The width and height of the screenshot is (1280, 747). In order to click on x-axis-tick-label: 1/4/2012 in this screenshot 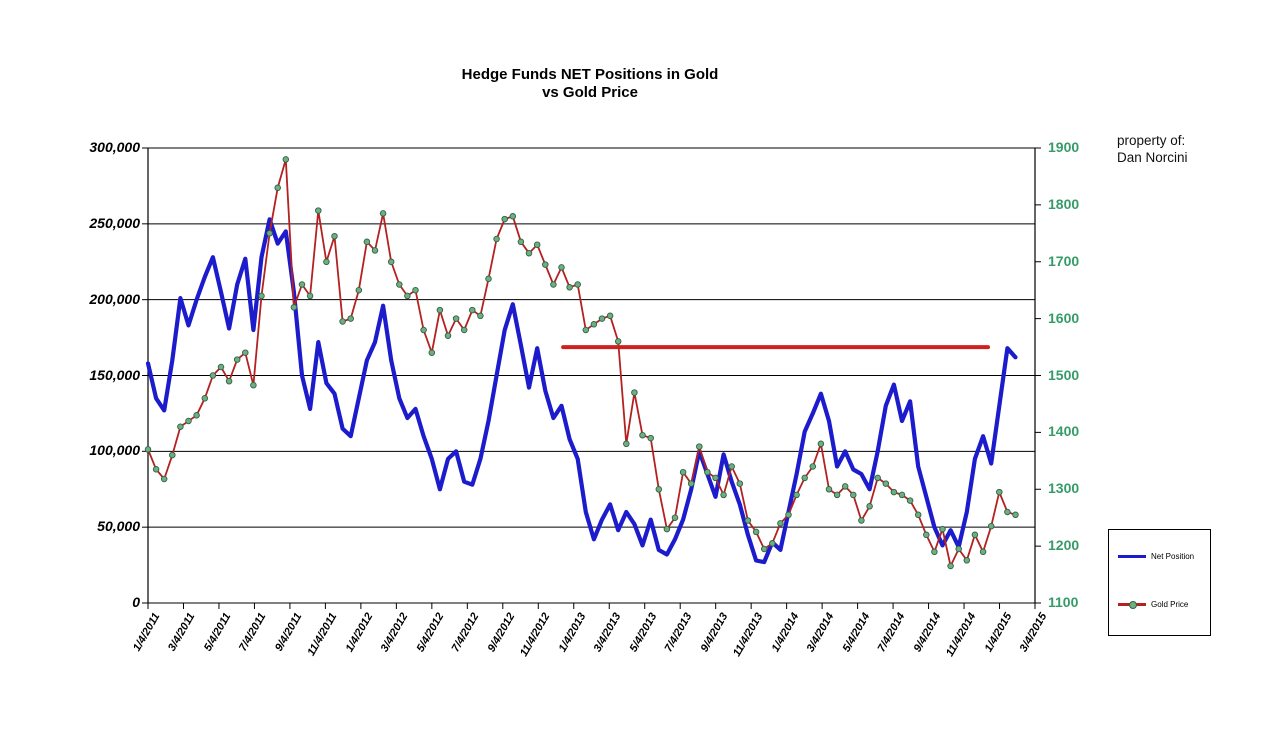, I will do `click(359, 633)`.